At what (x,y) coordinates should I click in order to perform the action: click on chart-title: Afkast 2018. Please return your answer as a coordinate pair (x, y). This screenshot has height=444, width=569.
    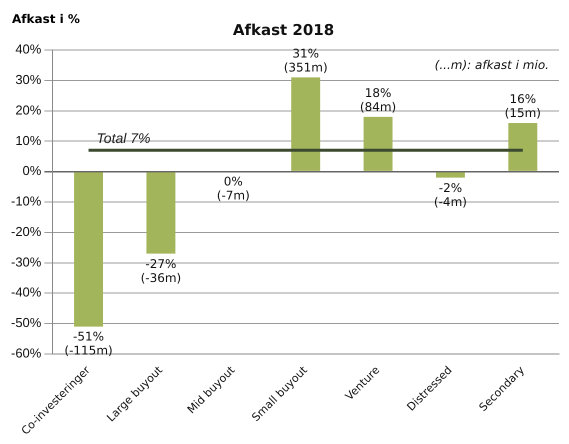
    Looking at the image, I should click on (283, 29).